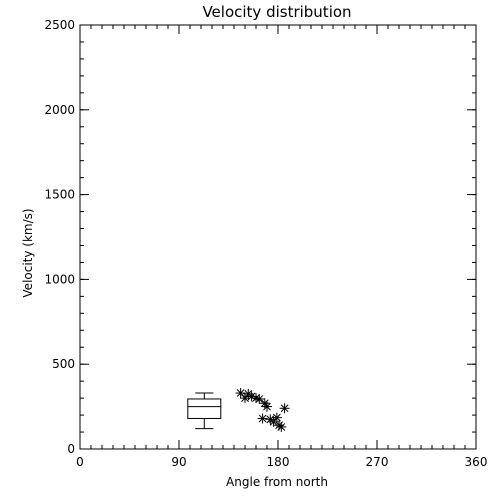  What do you see at coordinates (59, 279) in the screenshot?
I see `y-tick-label: 1000` at bounding box center [59, 279].